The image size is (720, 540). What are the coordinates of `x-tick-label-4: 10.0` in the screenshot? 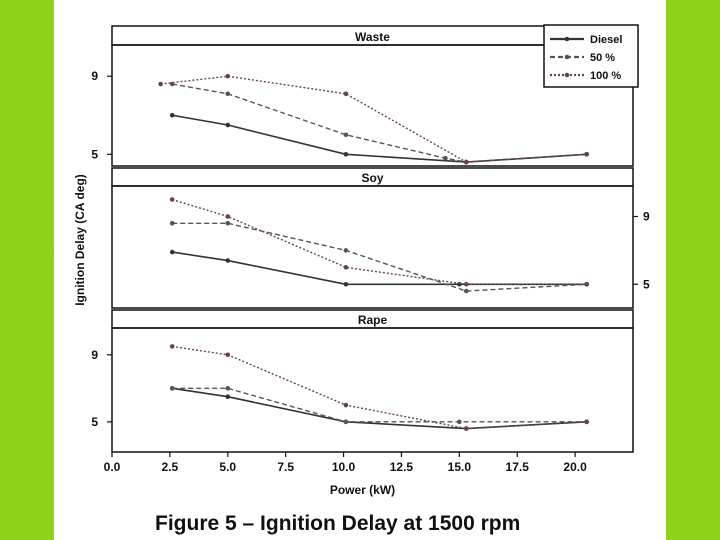 It's located at (344, 467).